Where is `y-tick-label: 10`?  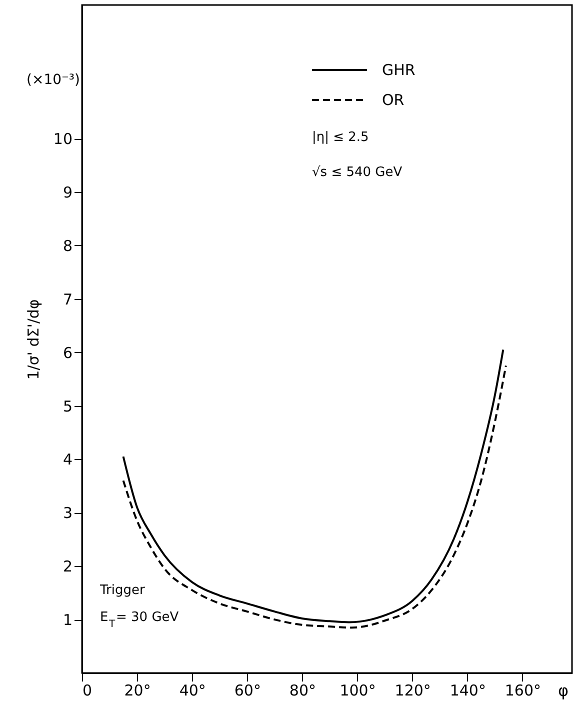 y-tick-label: 10 is located at coordinates (62, 139).